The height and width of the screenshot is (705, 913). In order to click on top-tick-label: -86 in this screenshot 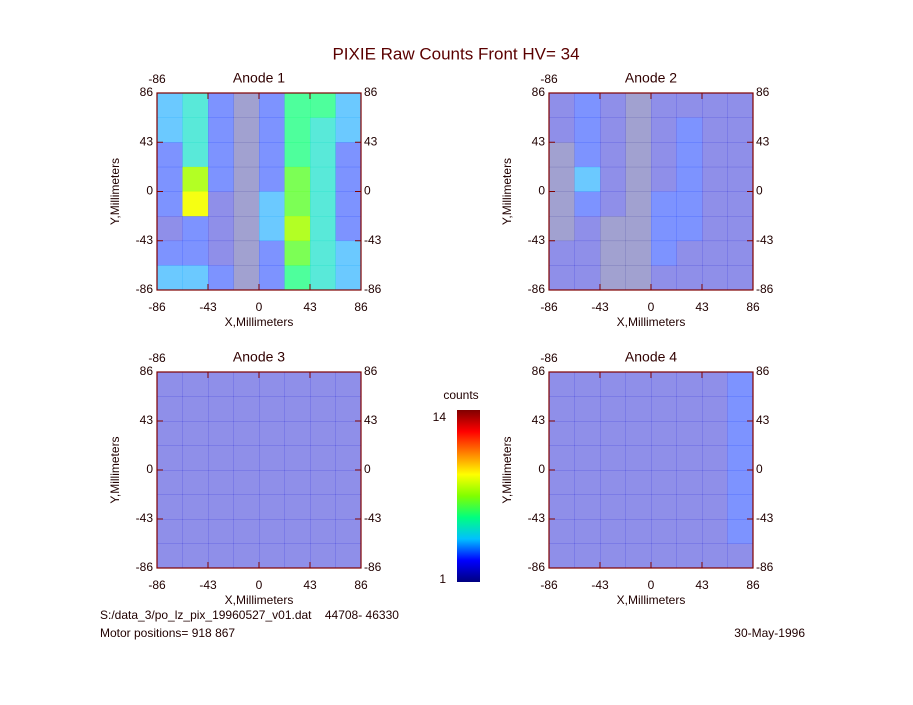, I will do `click(157, 79)`.